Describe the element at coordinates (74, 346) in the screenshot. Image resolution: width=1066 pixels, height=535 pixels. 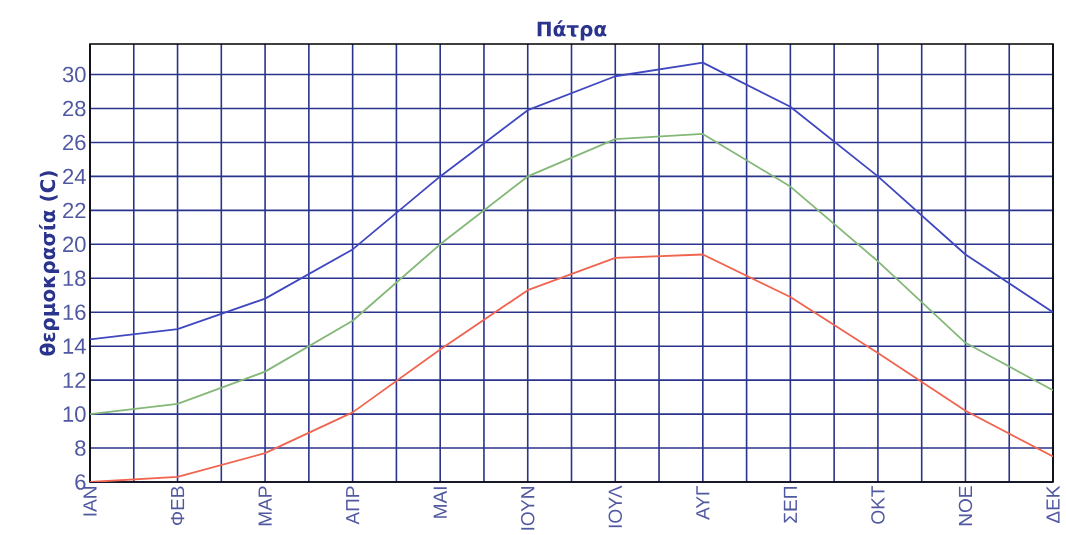
I see `y-tick-label: 14` at that location.